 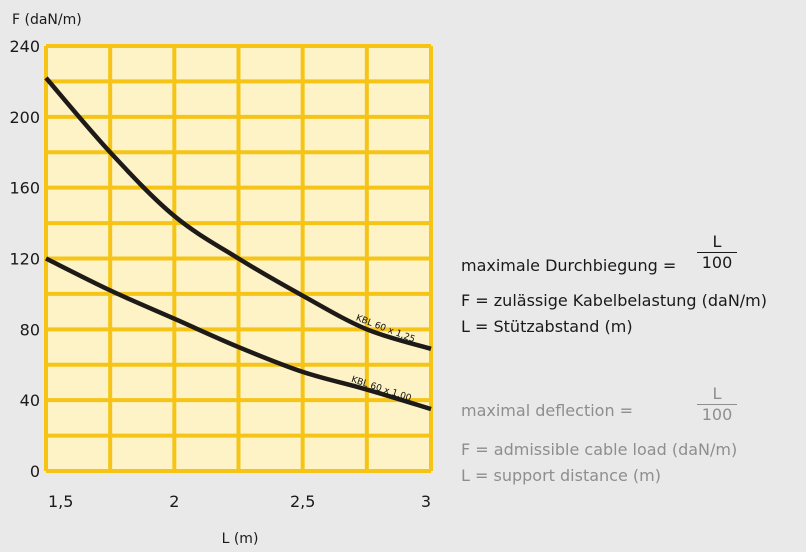 I want to click on f-definition-en: F = admissible cable load (daN/m), so click(x=599, y=449).